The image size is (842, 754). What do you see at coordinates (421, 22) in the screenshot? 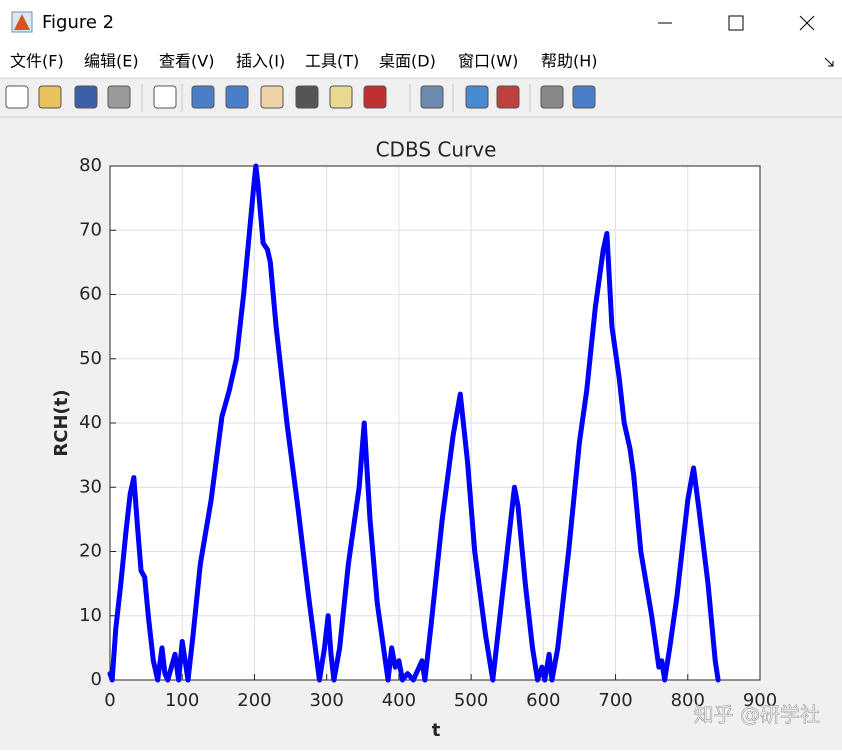
I see `title-bar` at bounding box center [421, 22].